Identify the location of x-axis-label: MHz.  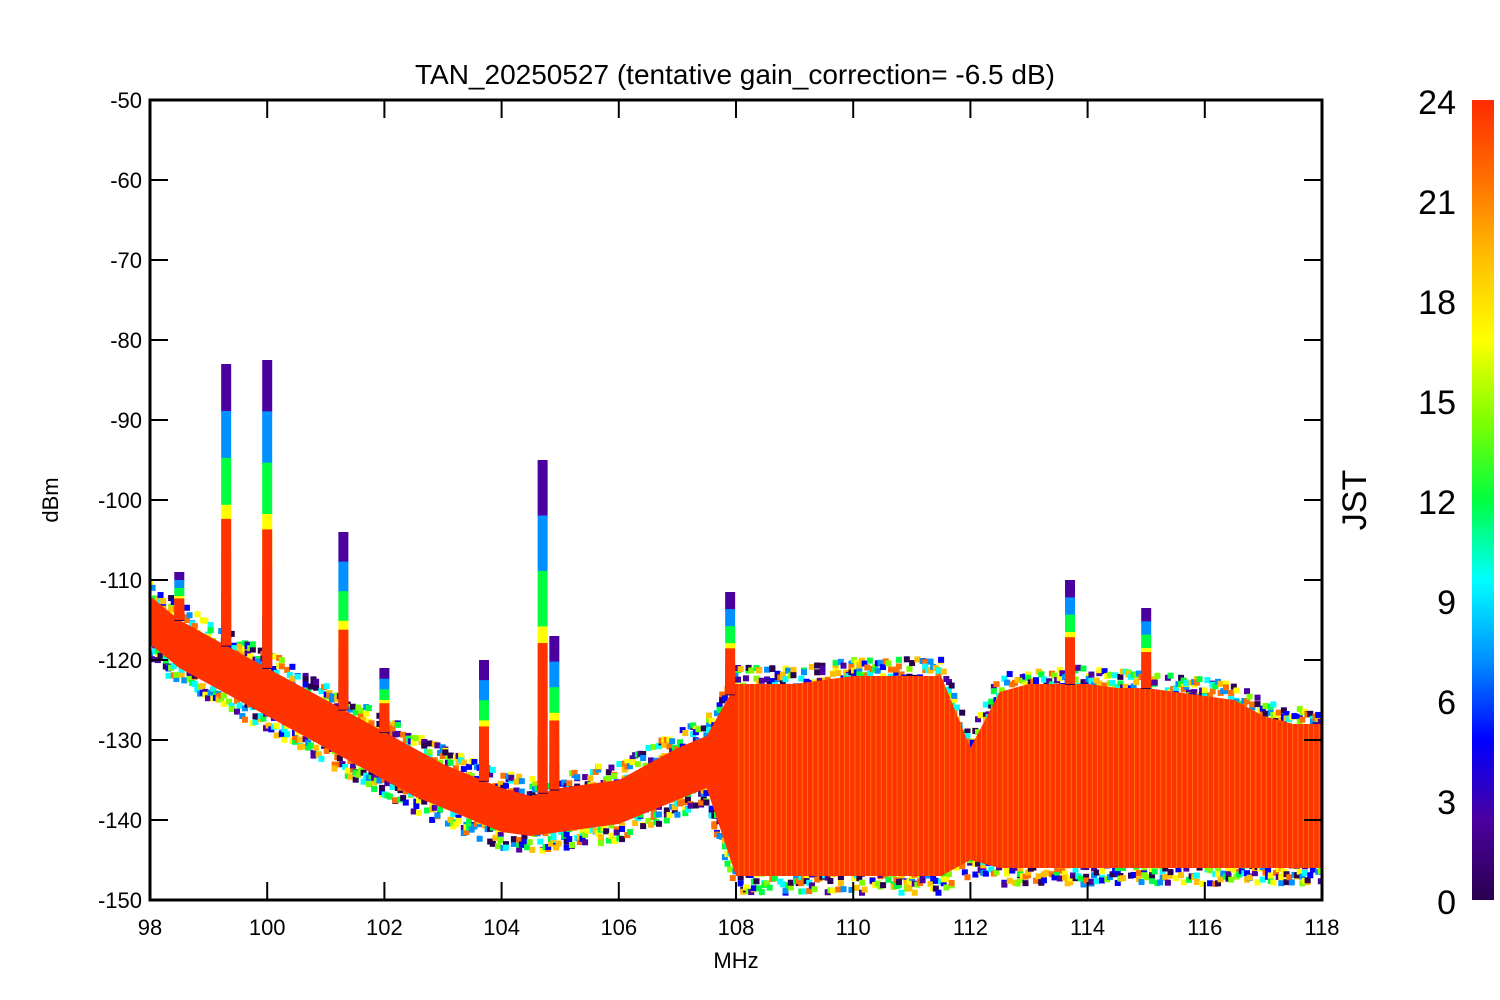
(735, 960).